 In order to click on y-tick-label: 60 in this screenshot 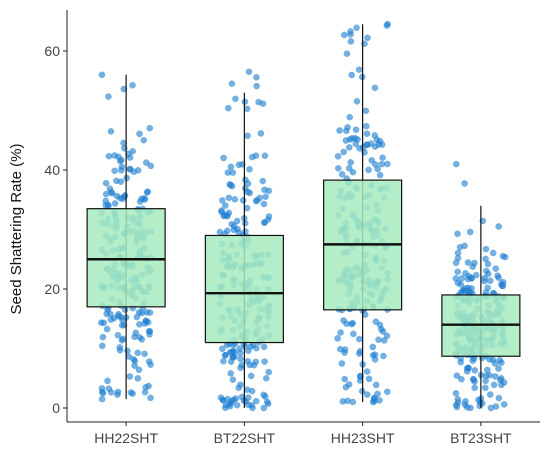, I will do `click(52, 51)`.